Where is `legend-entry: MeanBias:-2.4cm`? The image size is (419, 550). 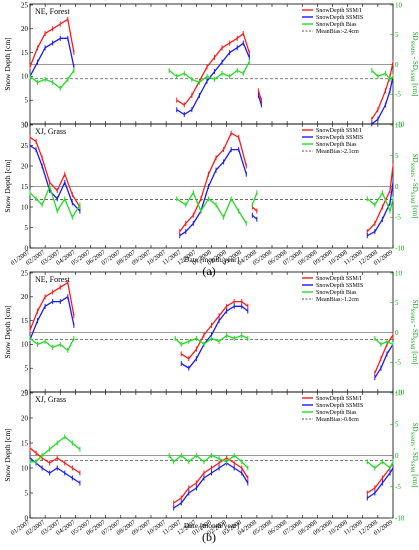 legend-entry: MeanBias:-2.4cm is located at coordinates (337, 32).